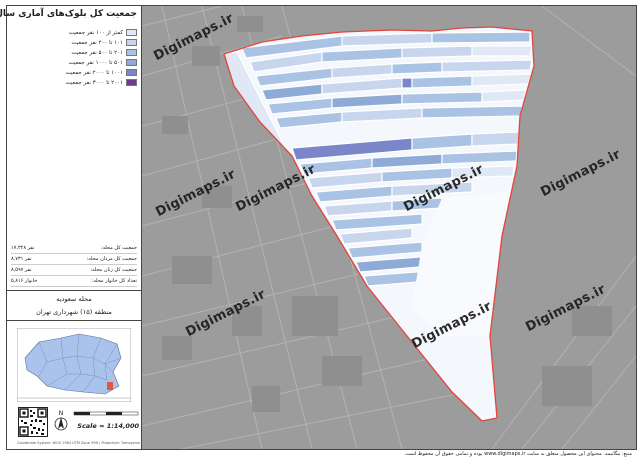 This screenshot has width=643, height=461. I want to click on stat-row: ۸,۷۳۱ نفر جمعیت کل مردان محله:, so click(74, 259).